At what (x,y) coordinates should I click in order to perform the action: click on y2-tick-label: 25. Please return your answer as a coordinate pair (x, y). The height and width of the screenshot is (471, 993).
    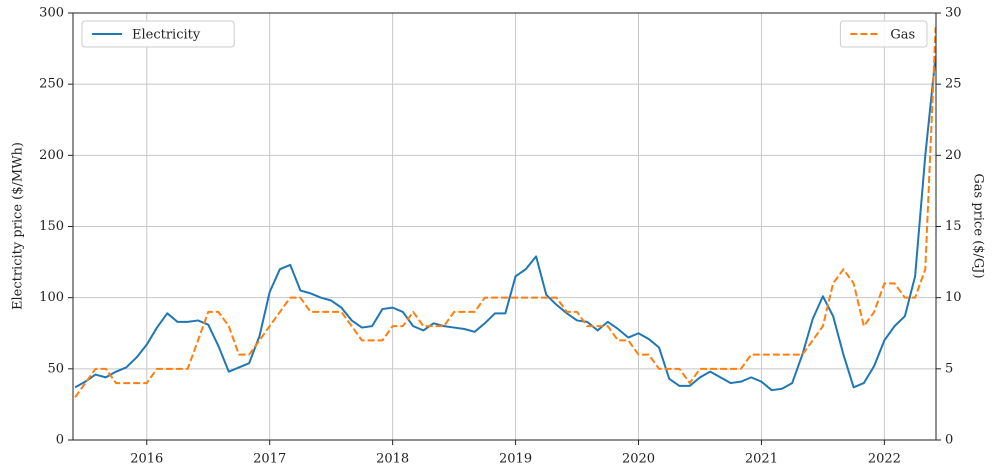
    Looking at the image, I should click on (953, 84).